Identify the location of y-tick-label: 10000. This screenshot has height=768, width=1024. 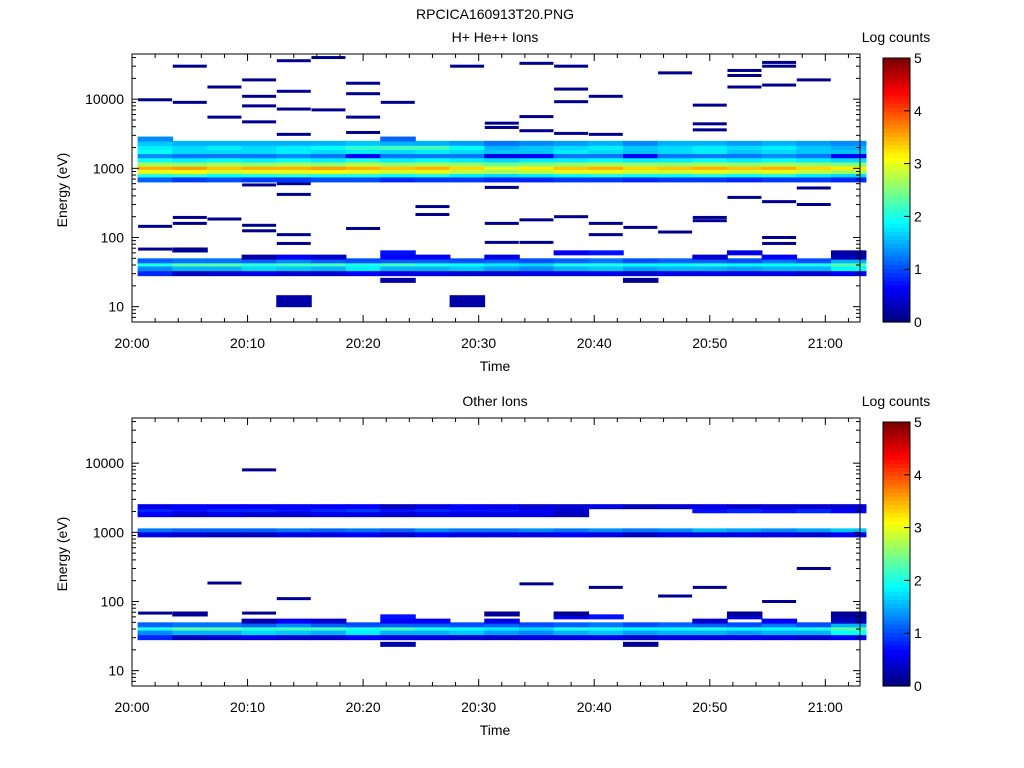
(104, 463).